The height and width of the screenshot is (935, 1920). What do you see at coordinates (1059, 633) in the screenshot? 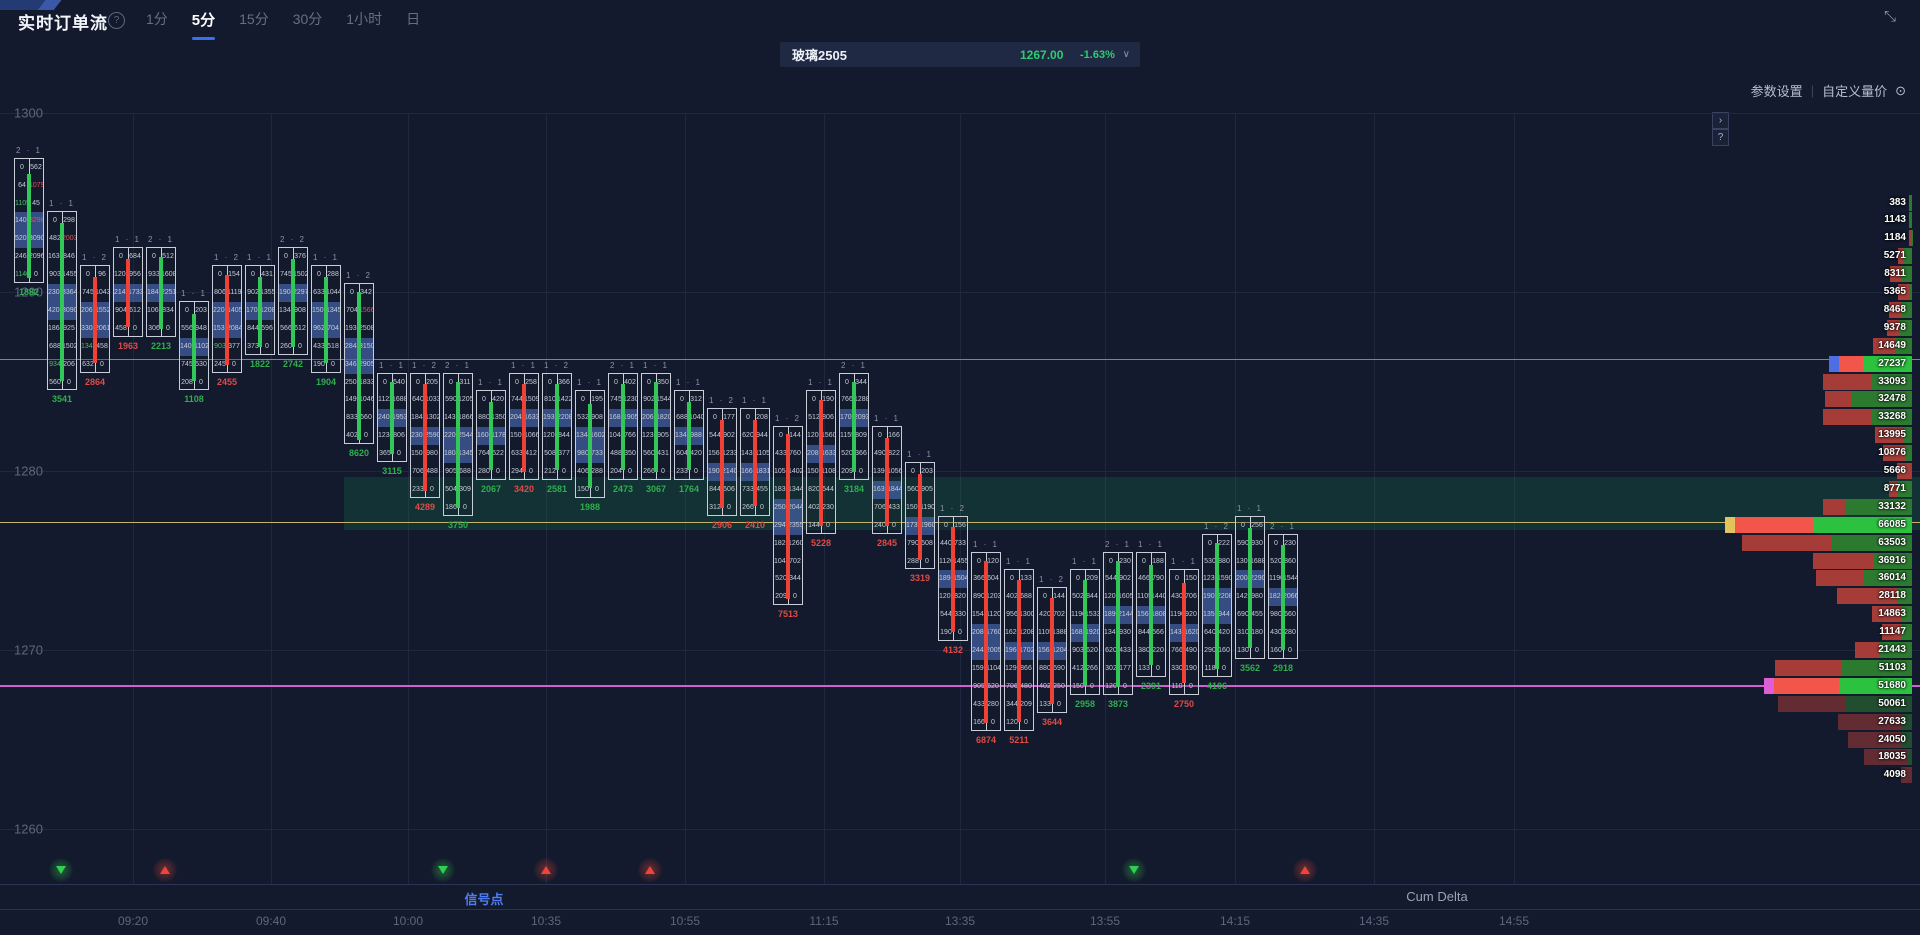
I see `ask-value: 1388` at bounding box center [1059, 633].